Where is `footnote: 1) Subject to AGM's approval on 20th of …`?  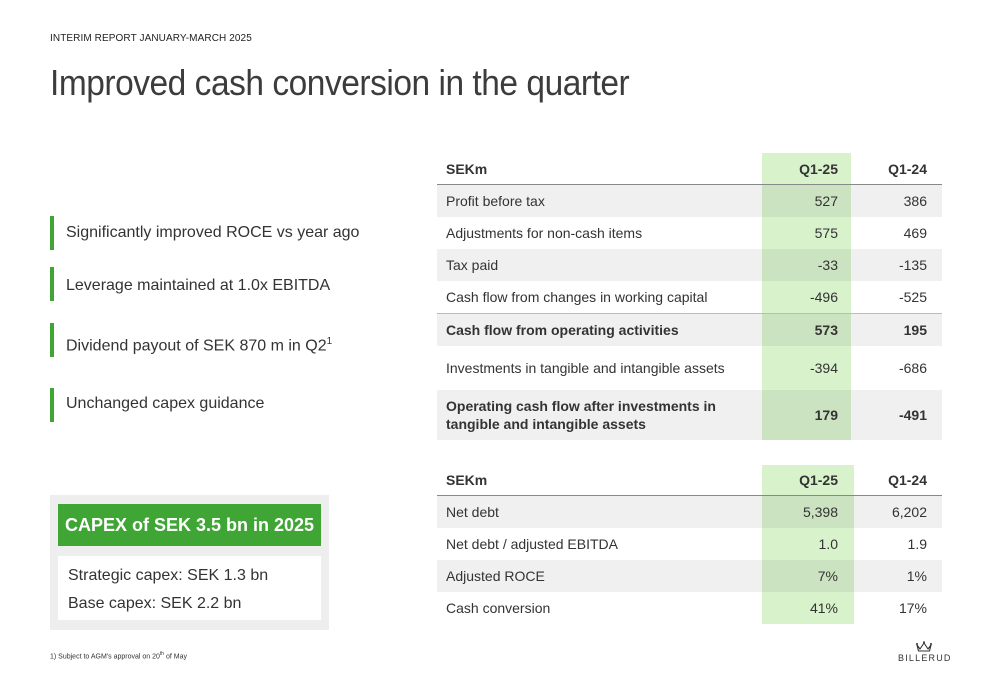
footnote: 1) Subject to AGM's approval on 20th of … is located at coordinates (118, 655).